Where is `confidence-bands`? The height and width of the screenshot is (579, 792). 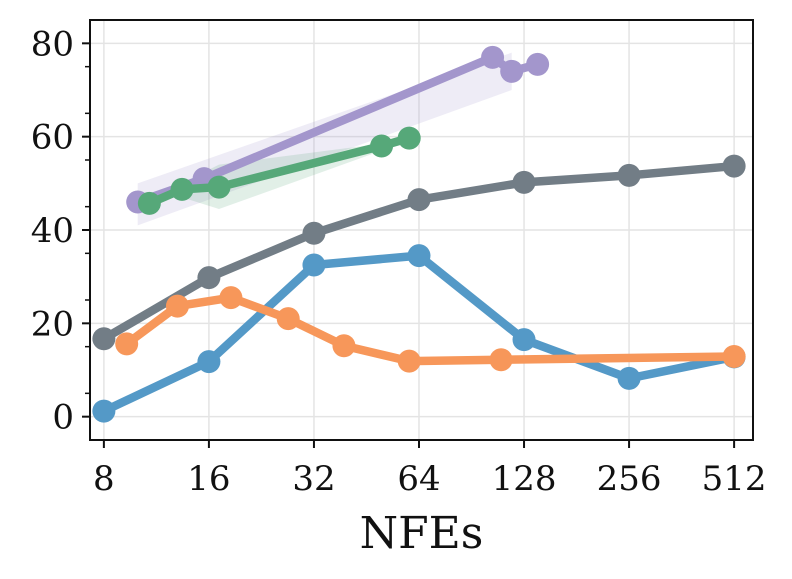 confidence-bands is located at coordinates (324, 139).